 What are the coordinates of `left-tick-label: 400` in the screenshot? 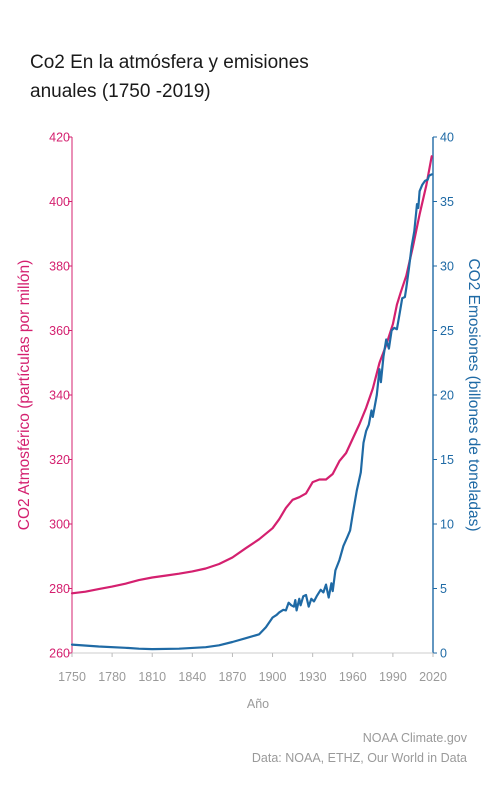 It's located at (59, 202).